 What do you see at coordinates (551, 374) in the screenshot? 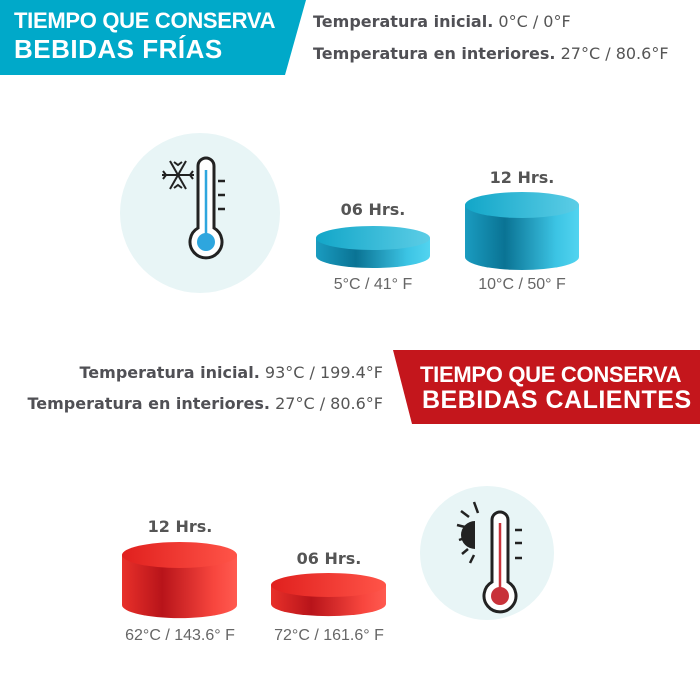
I see `hot-banner-line1: TIEMPO QUE CONSERVA` at bounding box center [551, 374].